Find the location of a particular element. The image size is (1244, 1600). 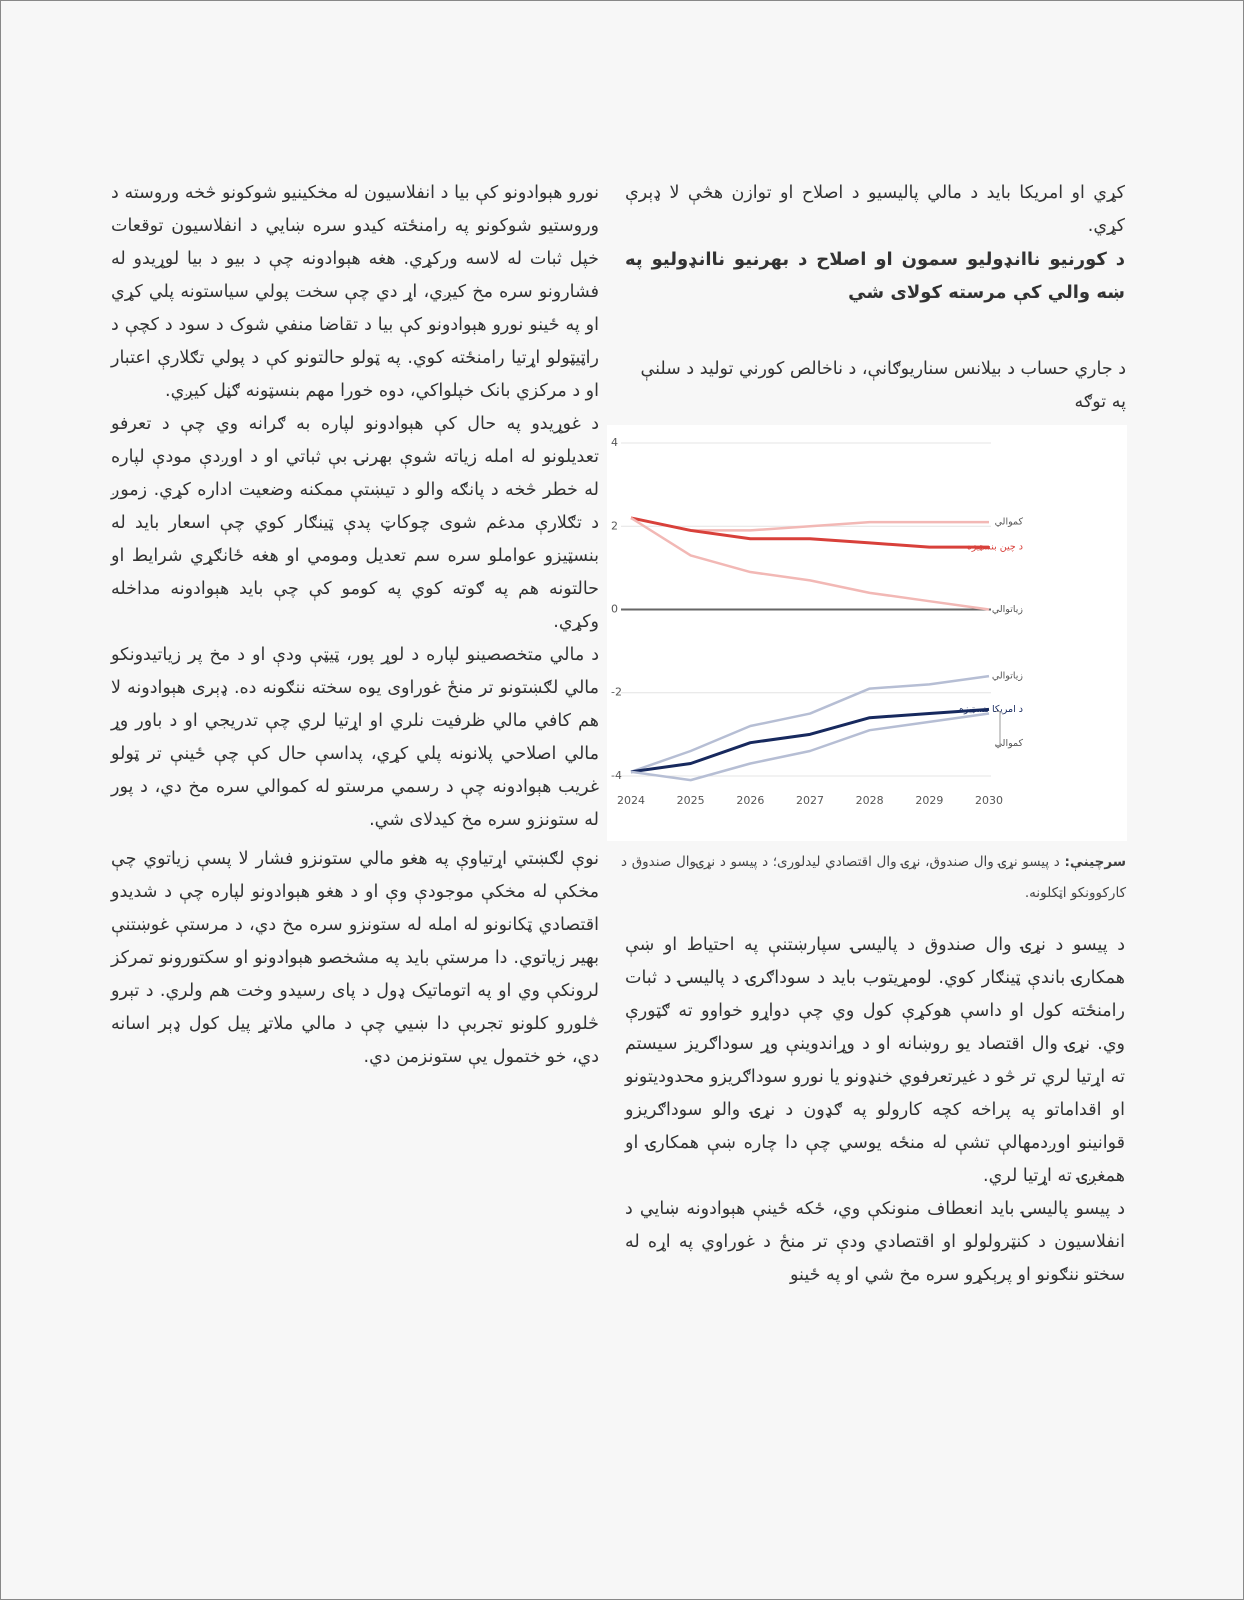

series-label: د چين بنسټيزه is located at coordinates (995, 547).